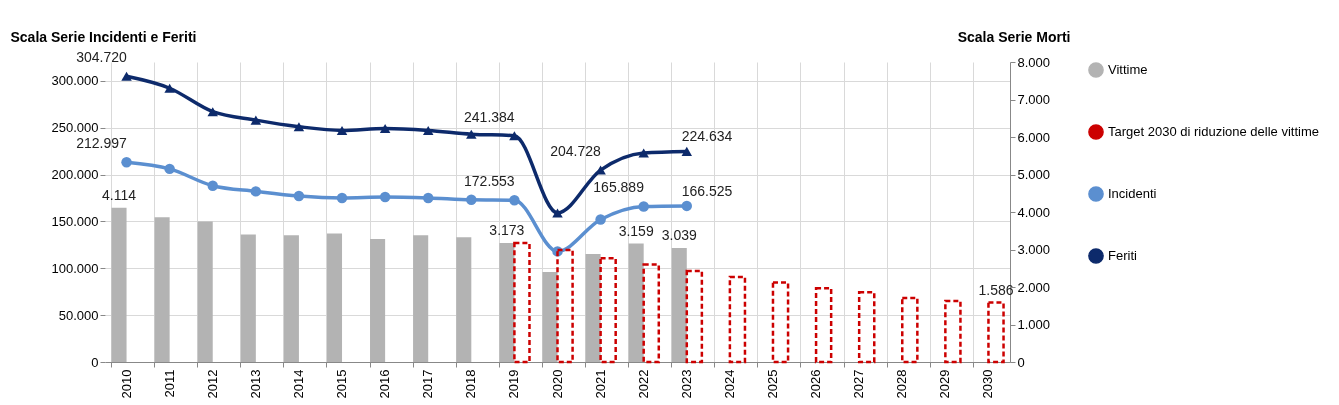 The image size is (1339, 405). I want to click on data-label: 3.159, so click(636, 230).